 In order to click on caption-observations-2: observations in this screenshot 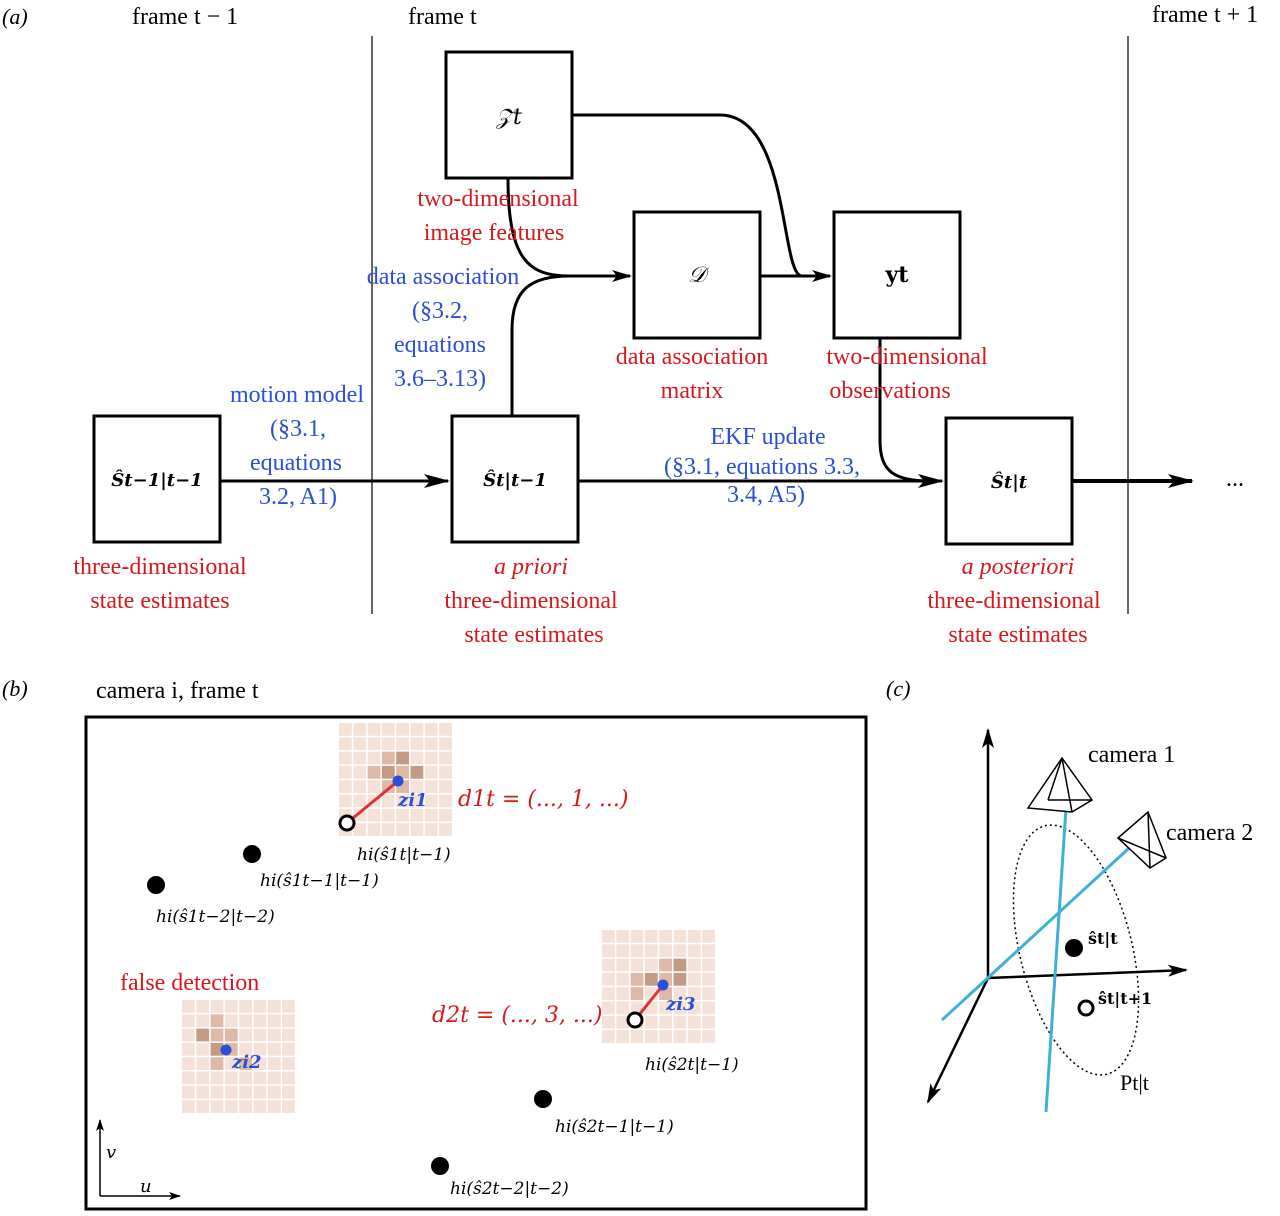, I will do `click(889, 391)`.